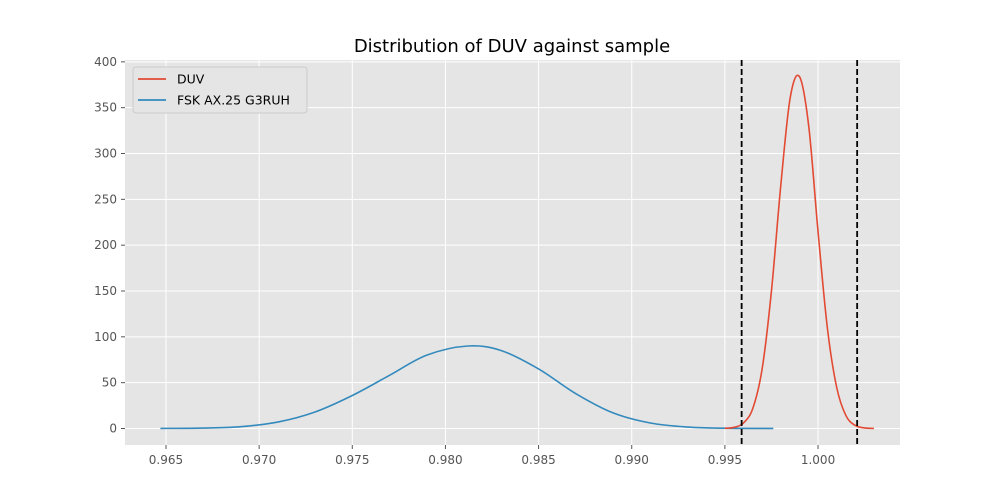  Describe the element at coordinates (233, 100) in the screenshot. I see `legend-label-fsk: FSK AX.25 G3RUH` at that location.